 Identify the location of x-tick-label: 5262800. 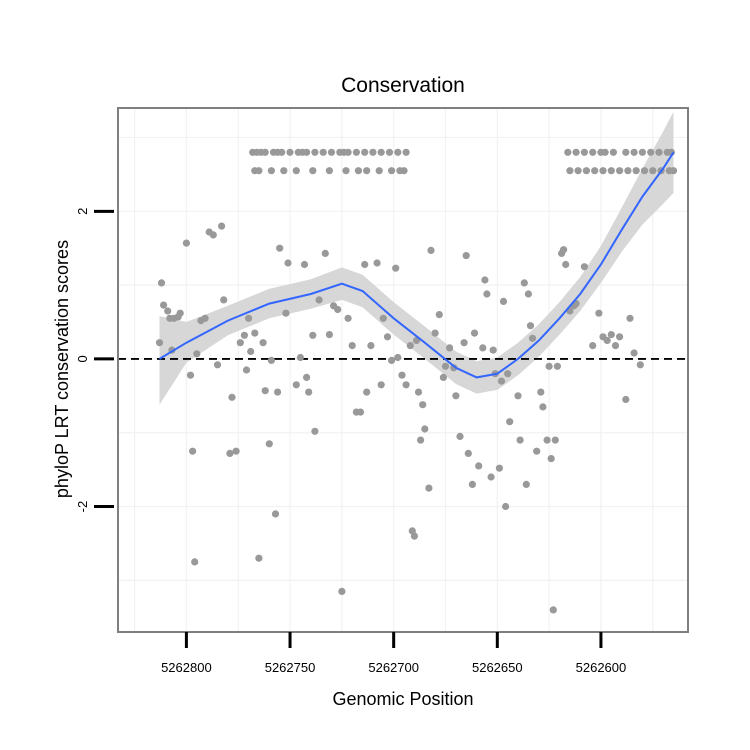
(186, 667).